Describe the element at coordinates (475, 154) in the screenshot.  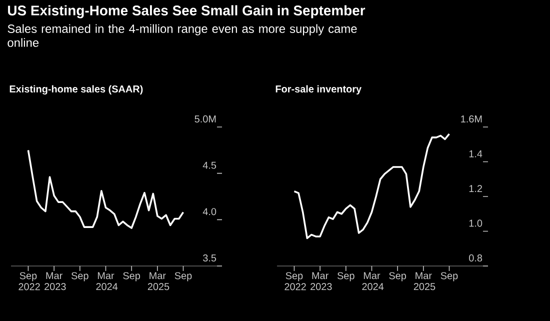
I see `y-tick-label: 1.4` at that location.